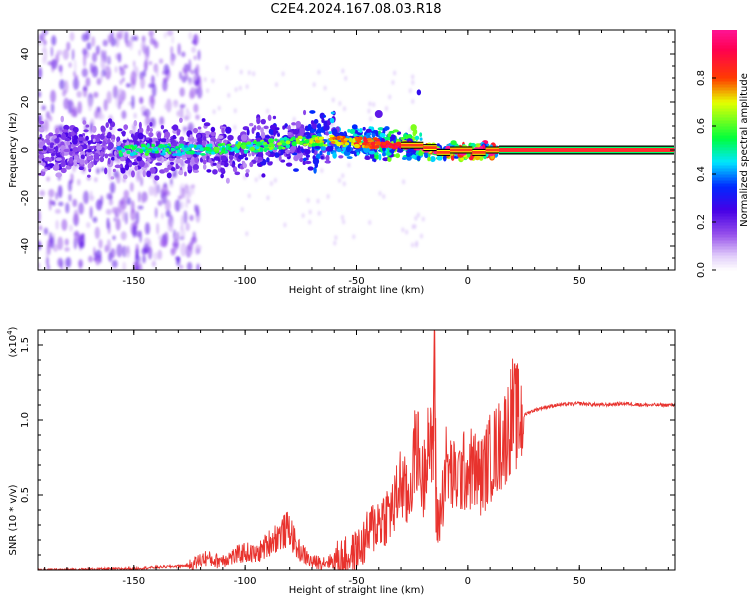 This screenshot has height=600, width=750. I want to click on y-tick-label: 20, so click(25, 102).